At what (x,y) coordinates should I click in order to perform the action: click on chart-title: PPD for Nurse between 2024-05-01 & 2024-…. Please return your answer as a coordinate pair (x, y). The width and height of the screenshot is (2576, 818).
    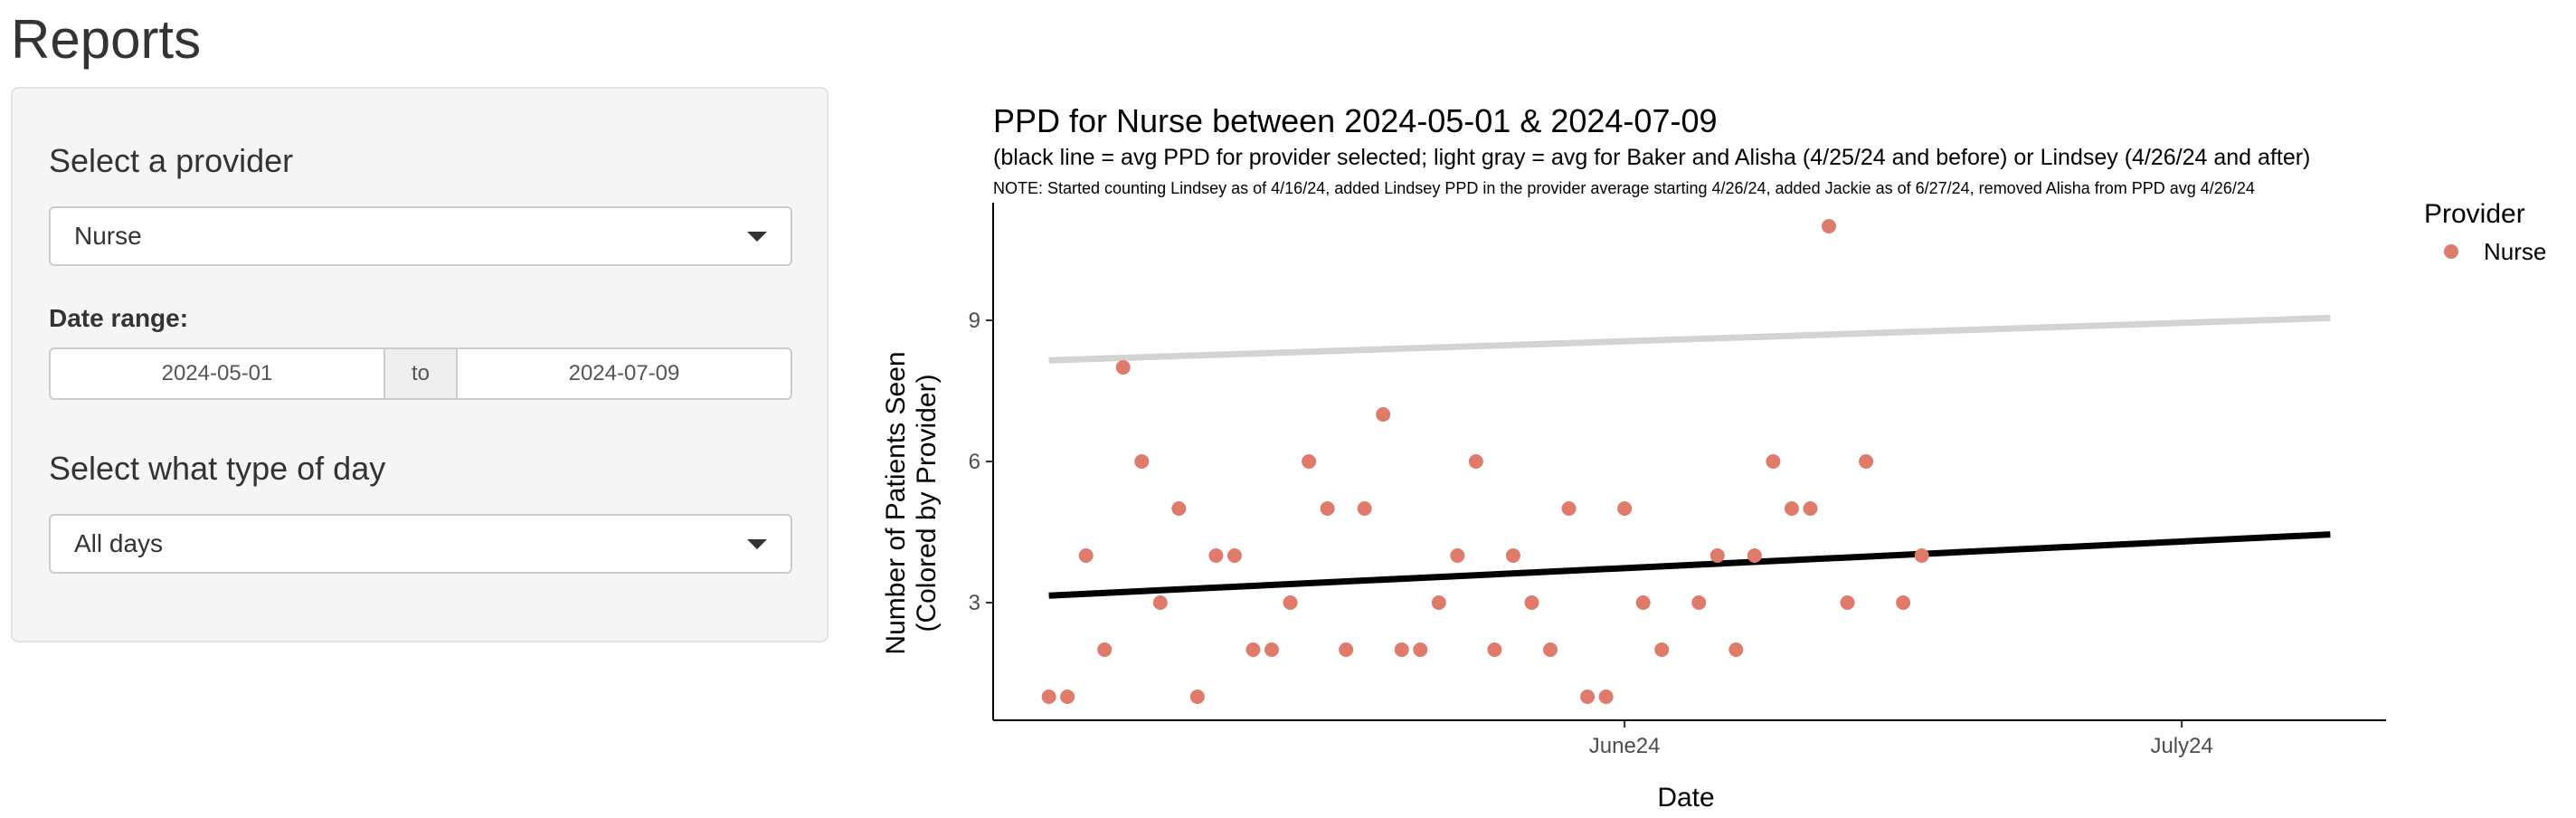
    Looking at the image, I should click on (1356, 120).